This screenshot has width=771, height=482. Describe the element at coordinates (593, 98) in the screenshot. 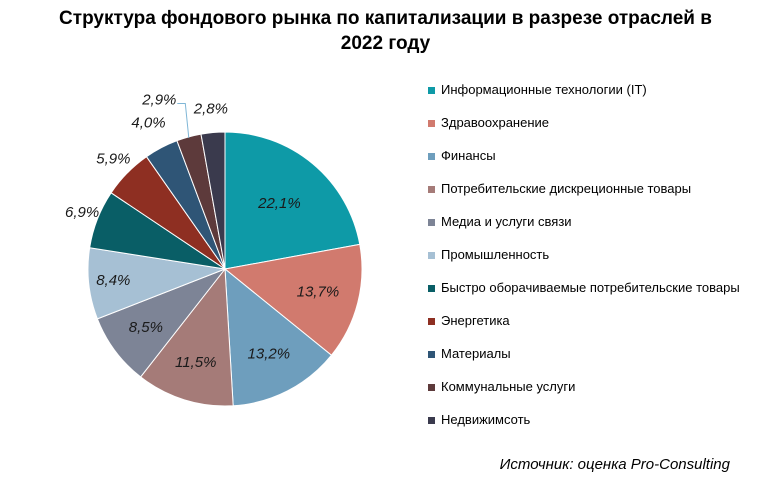

I see `legend-item: Информационные технологии (IT)` at that location.